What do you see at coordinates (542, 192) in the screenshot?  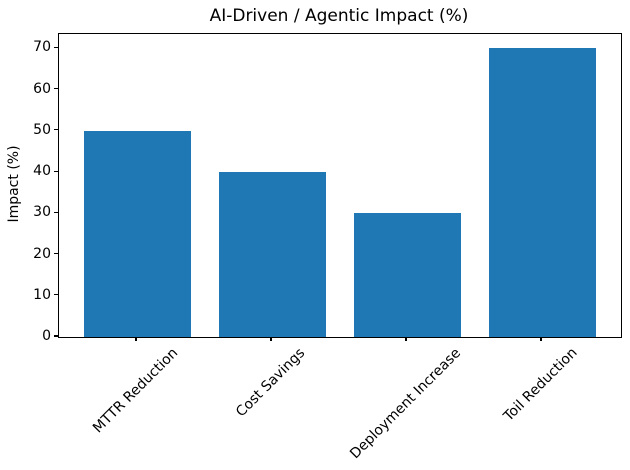 I see `bar-toil-reduction` at bounding box center [542, 192].